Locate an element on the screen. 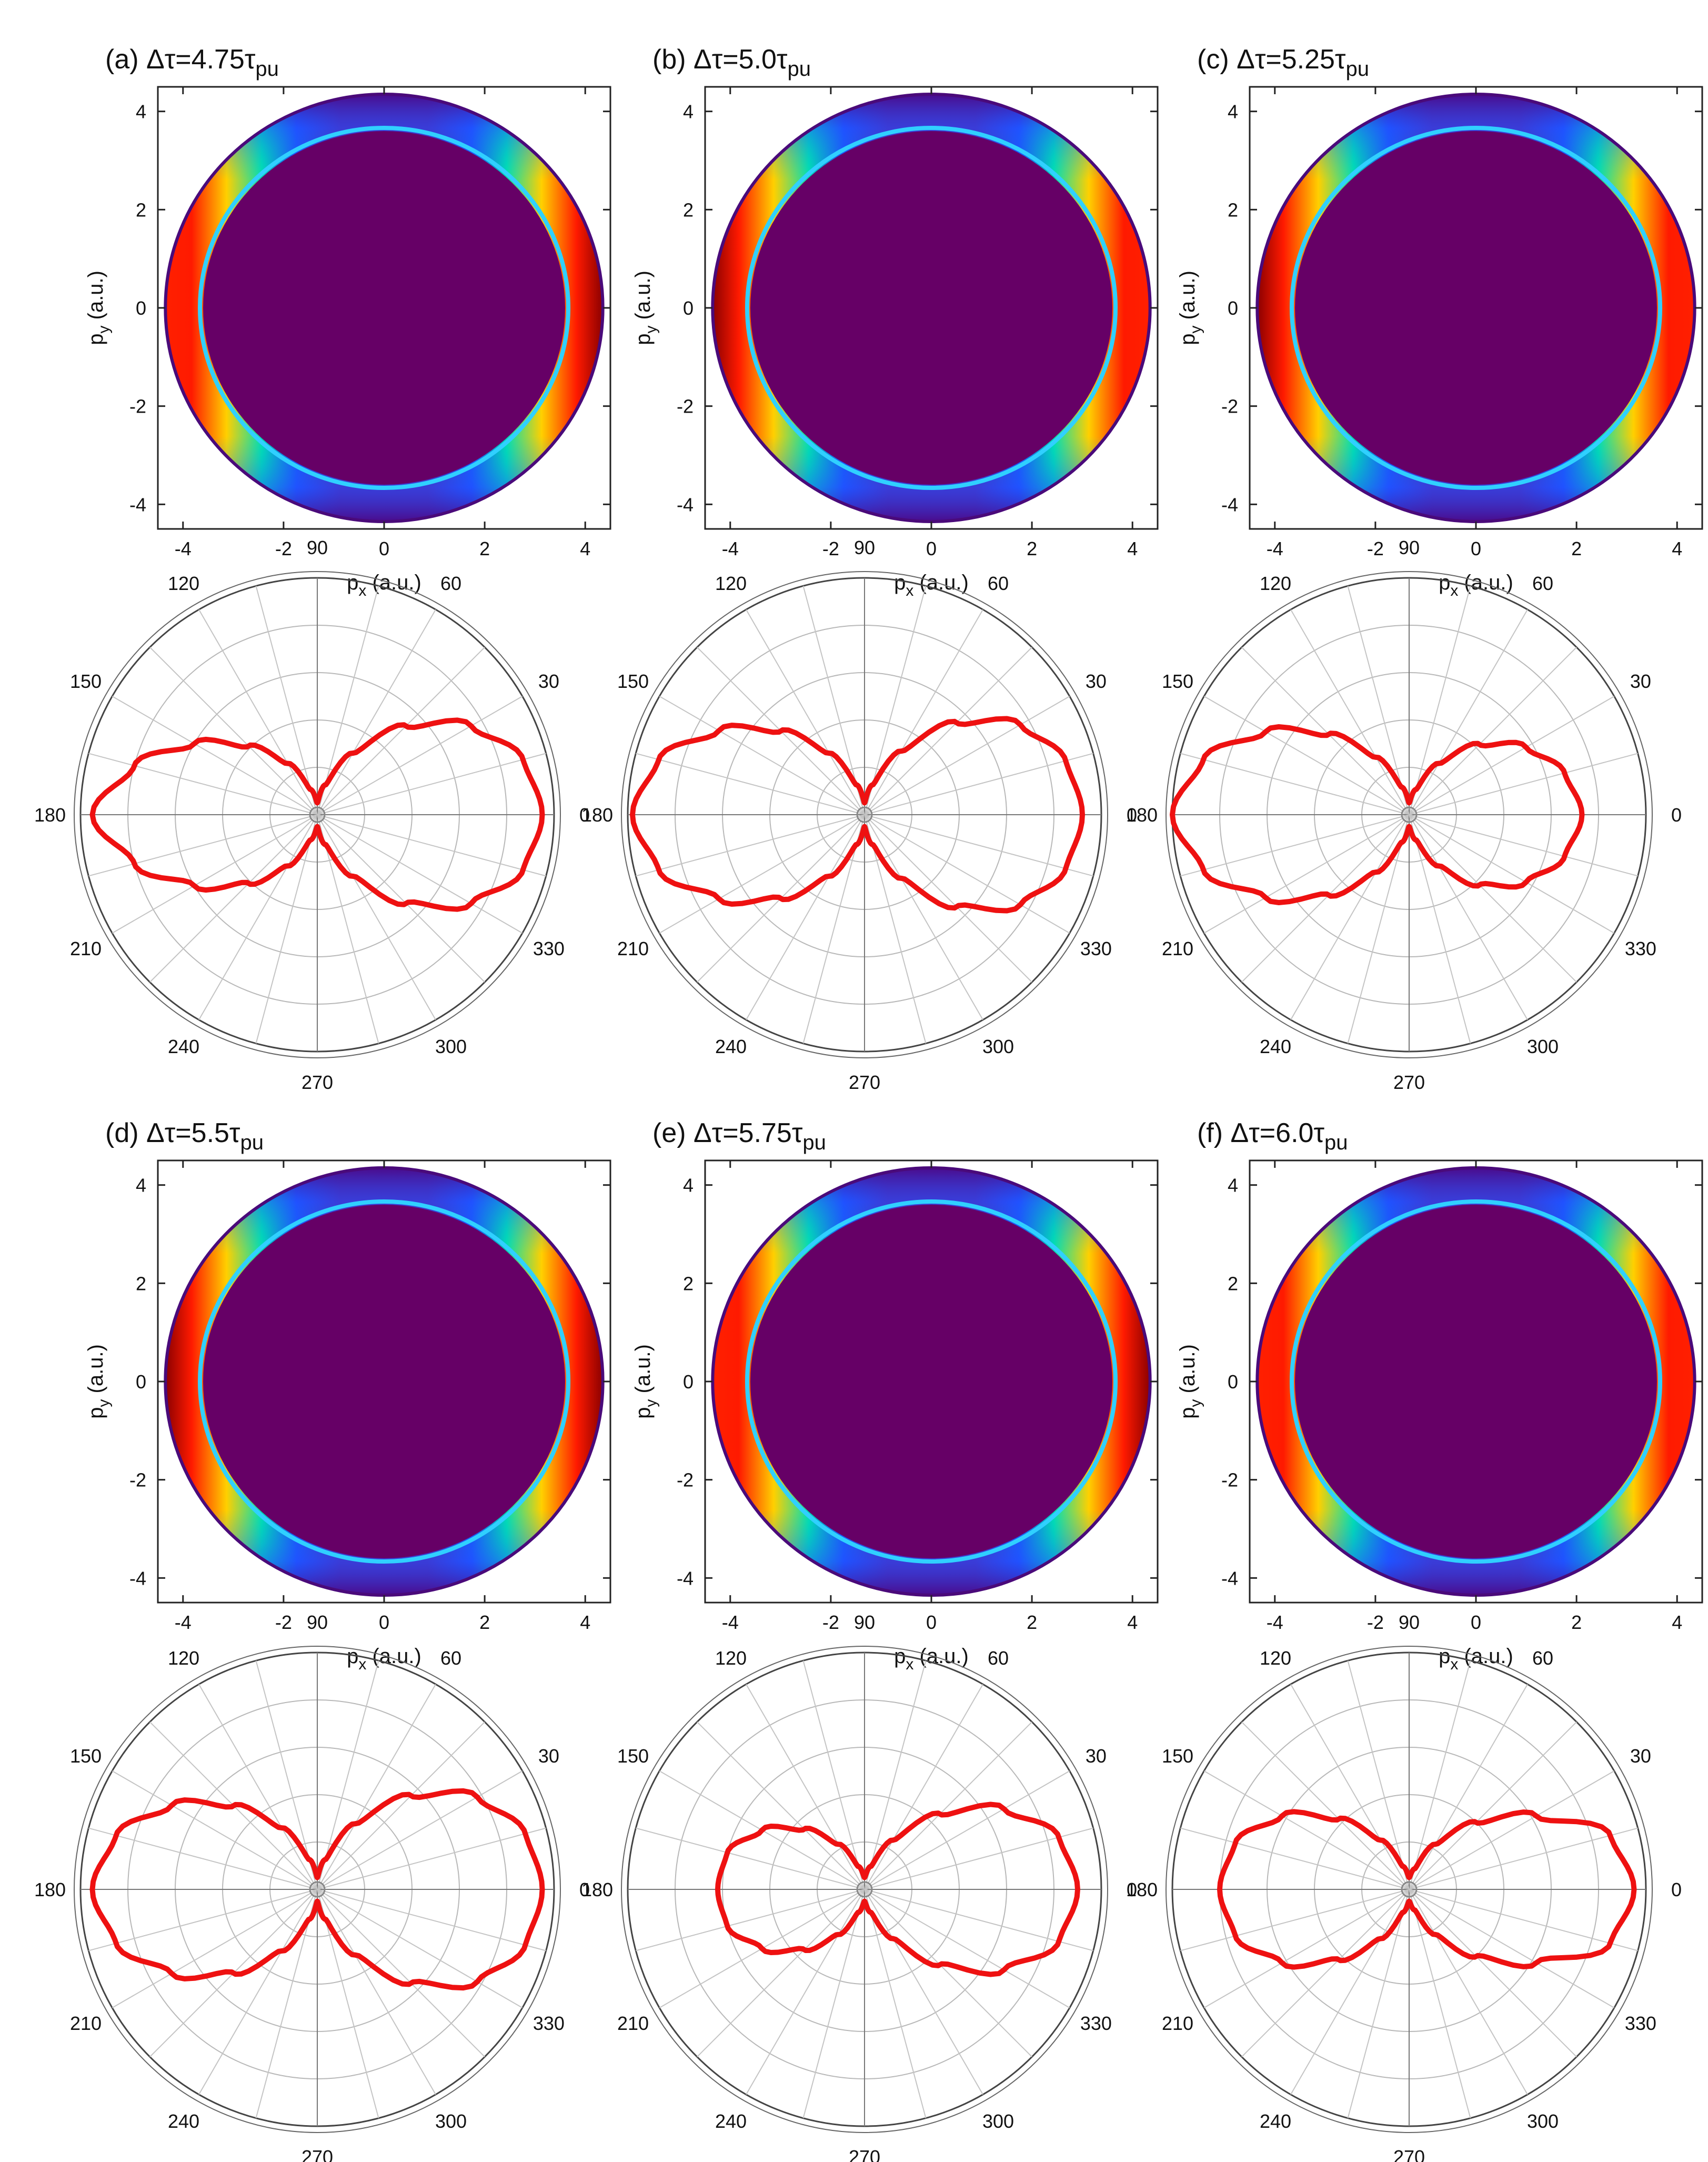 The image size is (1708, 2162). panel-title: (b) Δτ=5.0τpu is located at coordinates (731, 62).